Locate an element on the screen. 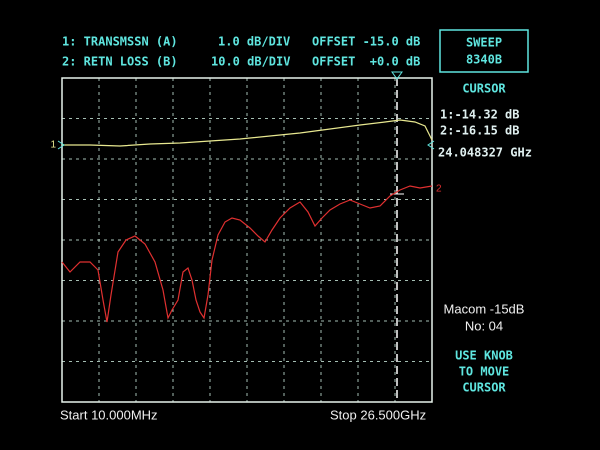 The image size is (600, 450). trace-offset: OFFSET -15.0 dB is located at coordinates (366, 42).